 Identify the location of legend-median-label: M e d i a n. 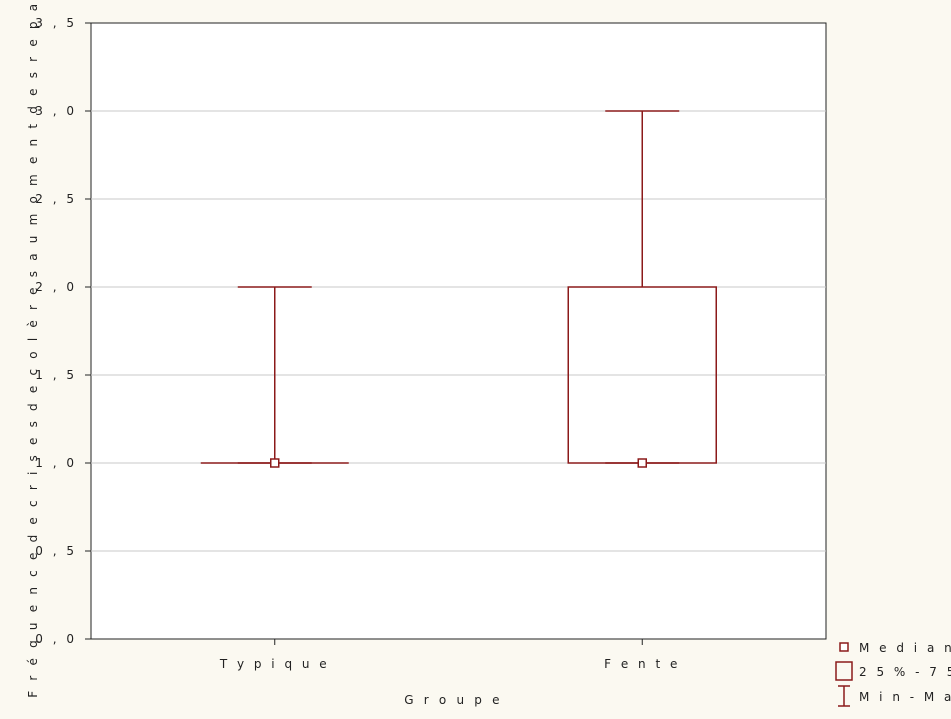
(905, 648).